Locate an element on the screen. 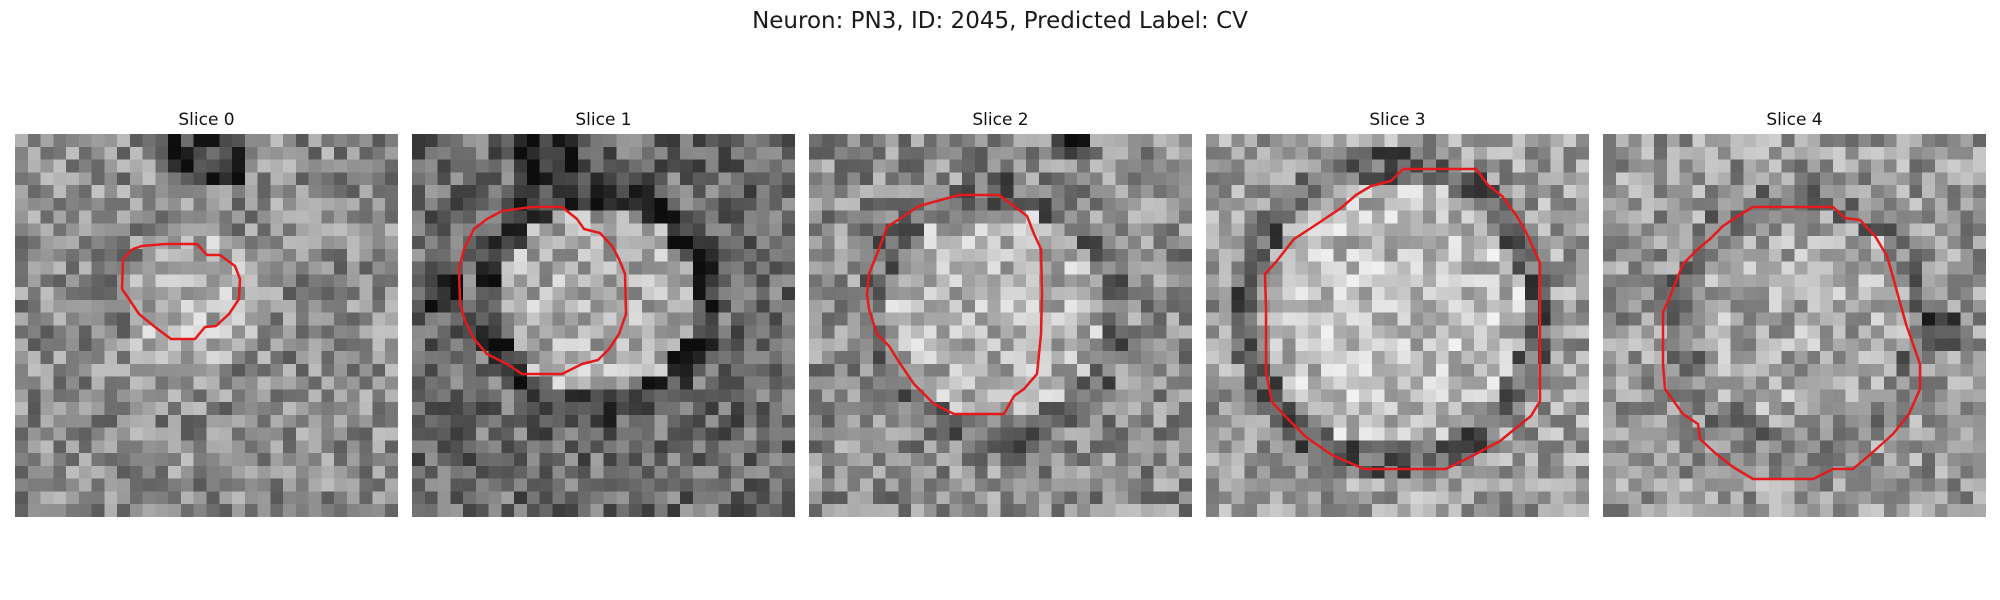  slice-panel-4: Slice 4 is located at coordinates (1794, 312).